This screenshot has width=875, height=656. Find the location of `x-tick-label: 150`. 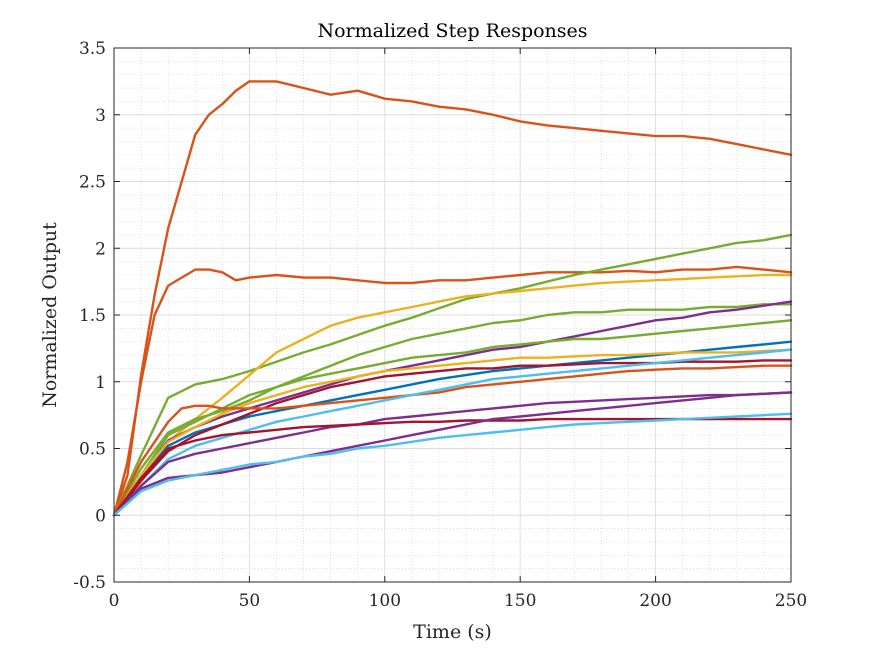

x-tick-label: 150 is located at coordinates (520, 601).